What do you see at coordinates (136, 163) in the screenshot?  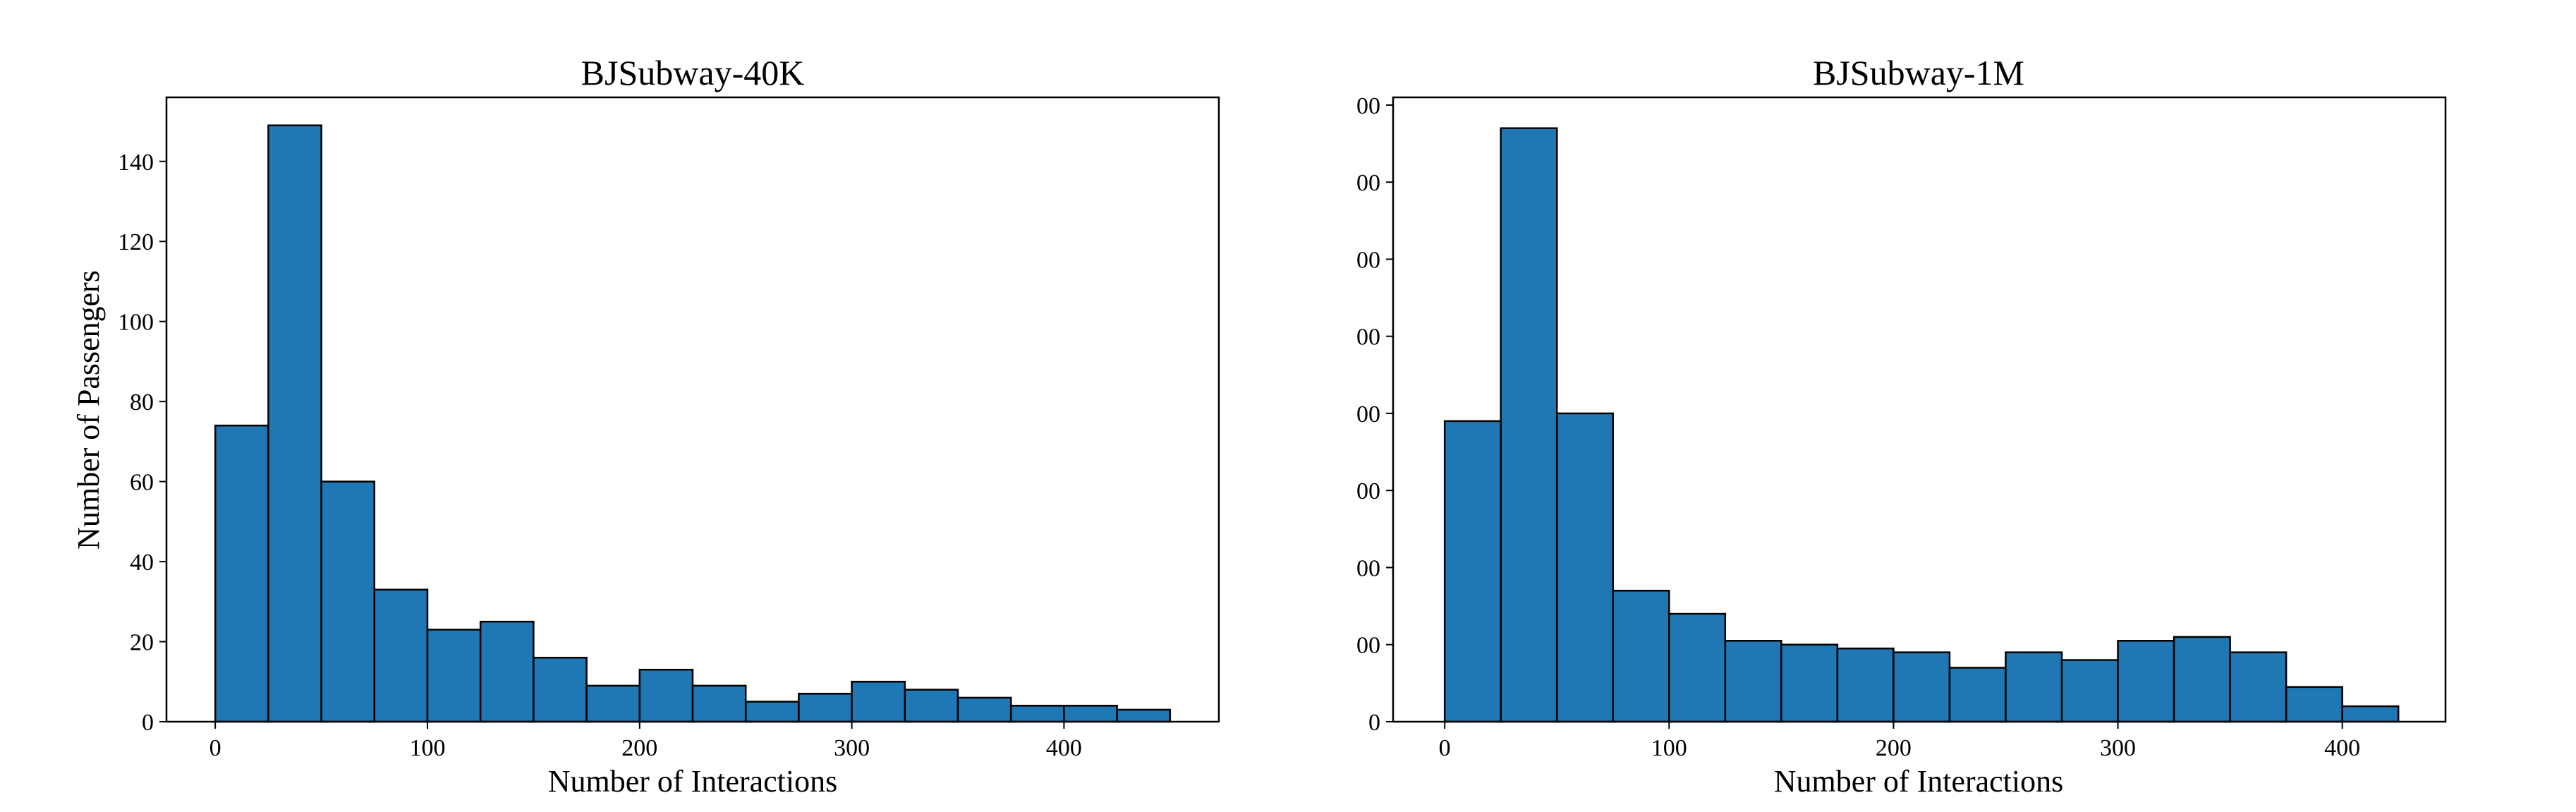 I see `y-tick-label: 140` at bounding box center [136, 163].